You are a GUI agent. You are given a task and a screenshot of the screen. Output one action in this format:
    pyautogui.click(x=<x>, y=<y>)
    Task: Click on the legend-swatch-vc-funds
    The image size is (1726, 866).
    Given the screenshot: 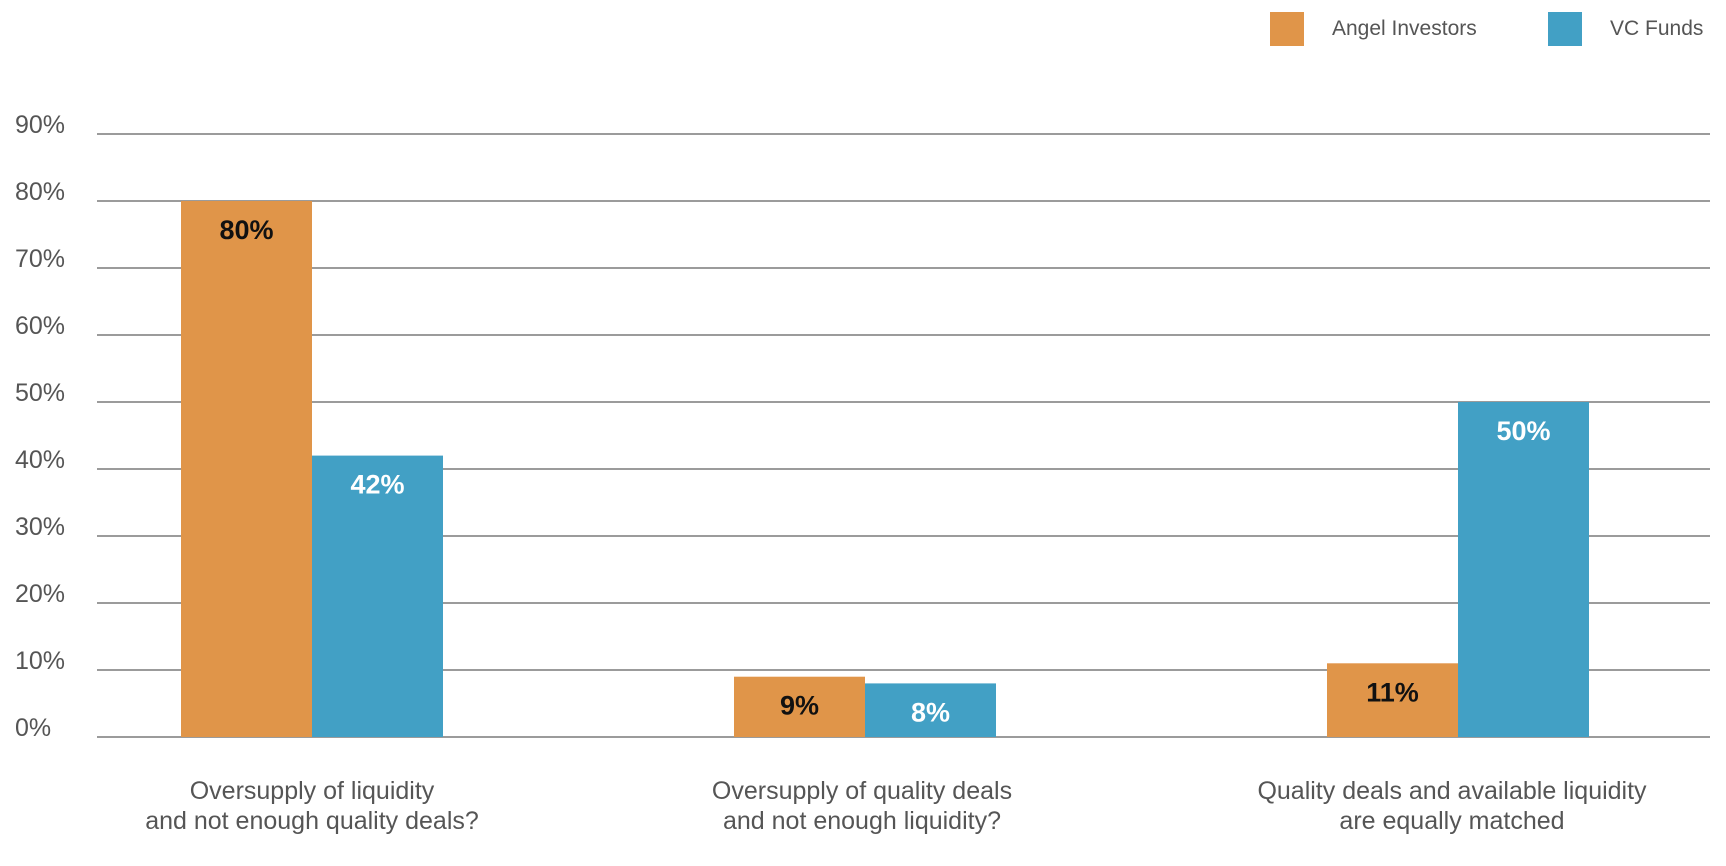 What is the action you would take?
    pyautogui.click(x=1565, y=29)
    